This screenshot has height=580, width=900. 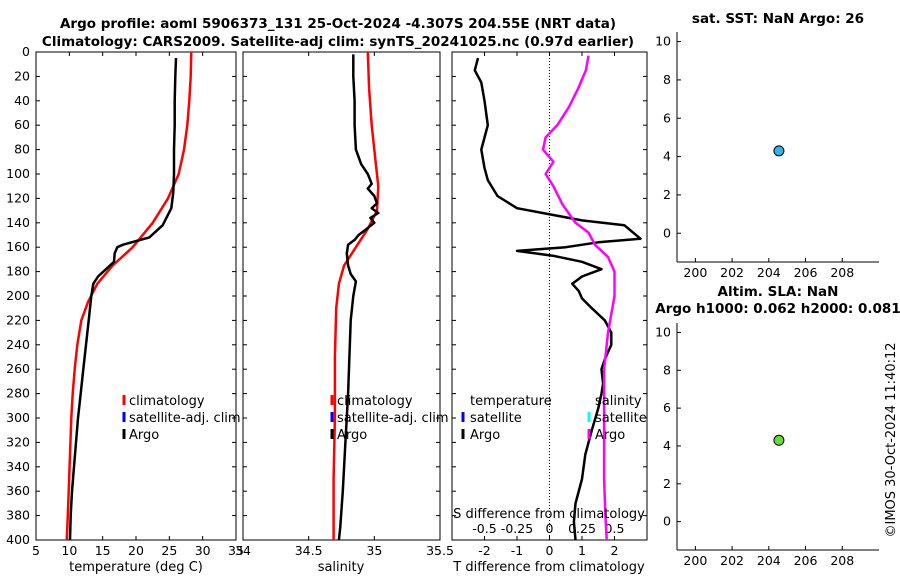 What do you see at coordinates (618, 401) in the screenshot?
I see `legend-salinity-header: salinity` at bounding box center [618, 401].